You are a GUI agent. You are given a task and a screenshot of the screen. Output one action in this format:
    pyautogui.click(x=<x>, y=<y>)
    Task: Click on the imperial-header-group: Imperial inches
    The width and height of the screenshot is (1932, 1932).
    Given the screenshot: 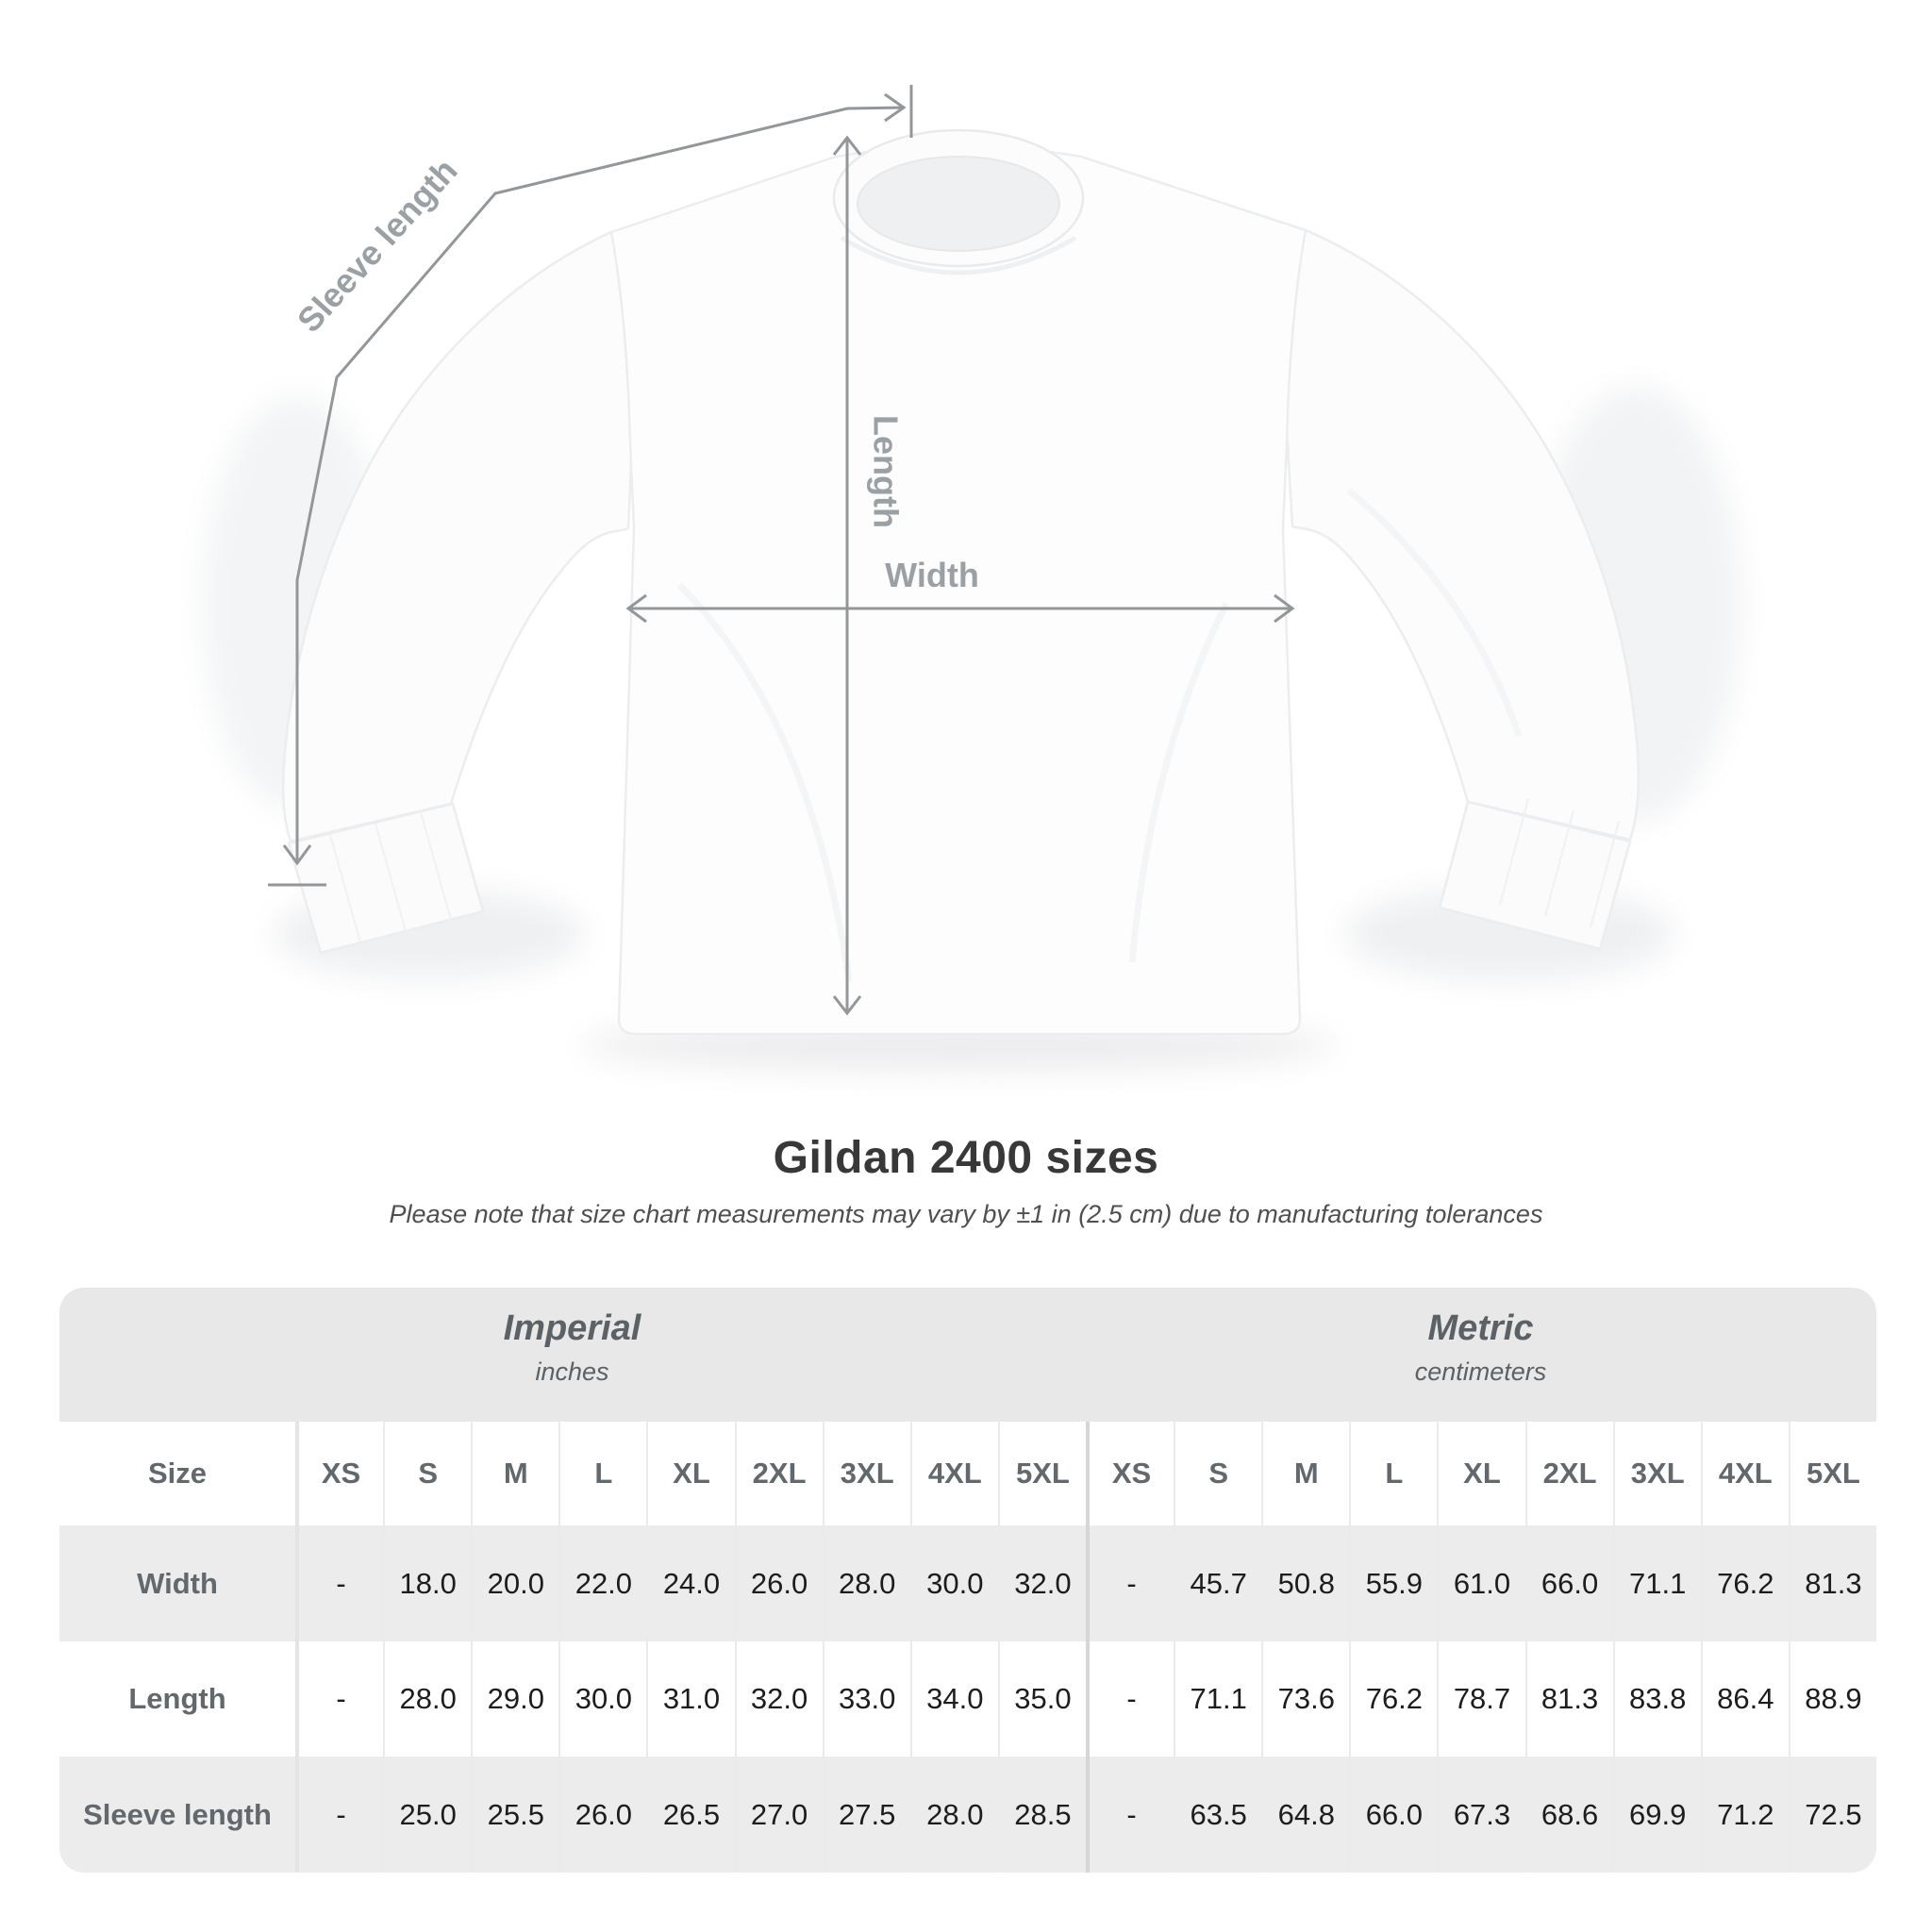 What is the action you would take?
    pyautogui.click(x=572, y=1355)
    